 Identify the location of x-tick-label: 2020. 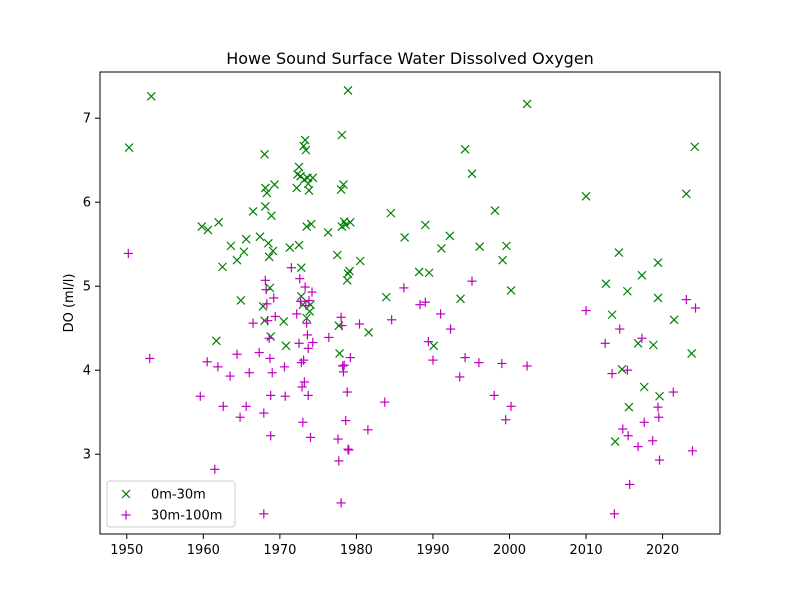
(662, 550).